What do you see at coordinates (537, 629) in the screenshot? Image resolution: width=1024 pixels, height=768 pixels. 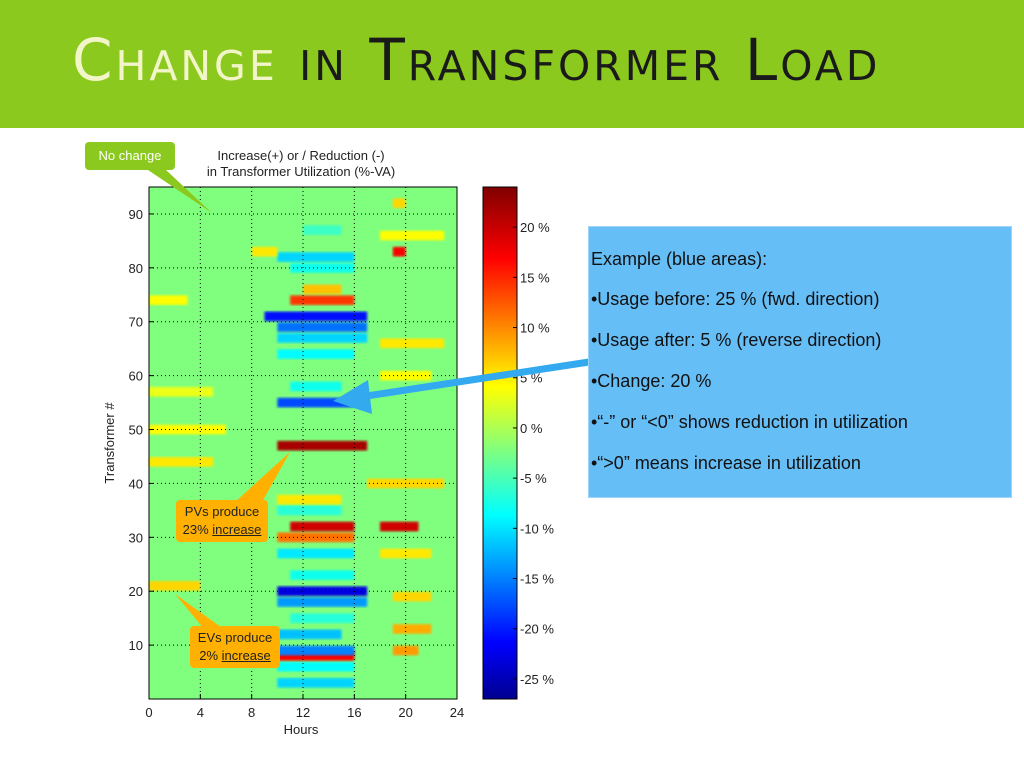 I see `colorbar-tick-label: -20 %` at bounding box center [537, 629].